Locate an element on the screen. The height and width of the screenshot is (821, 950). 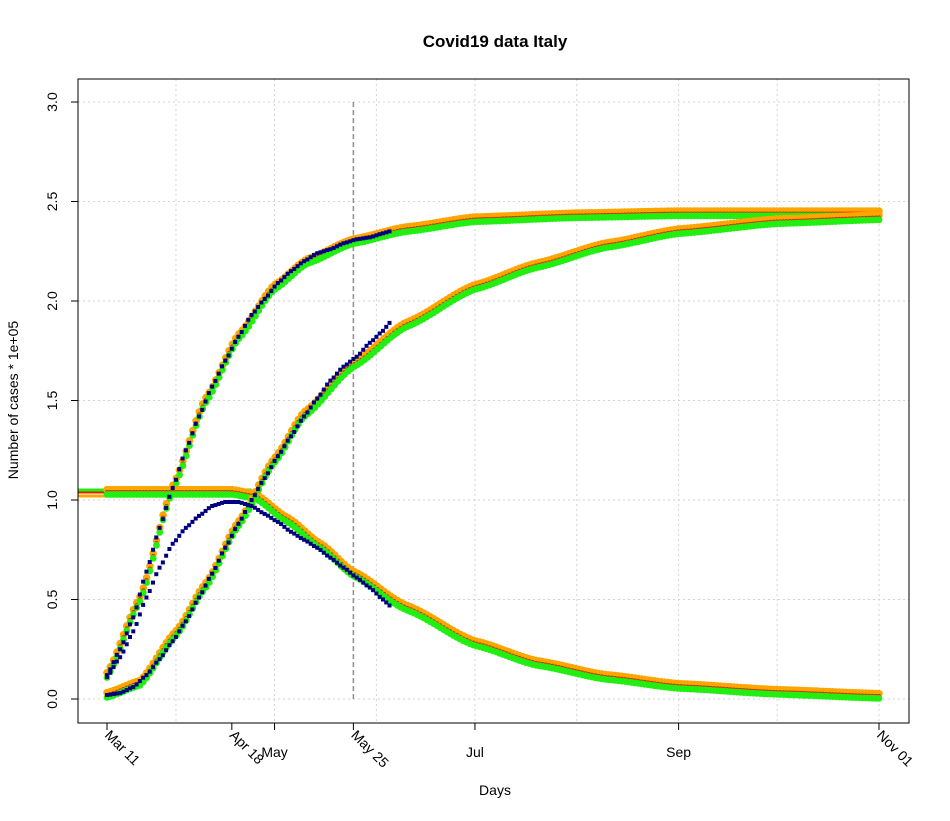
observed-series-active is located at coordinates (248, 589).